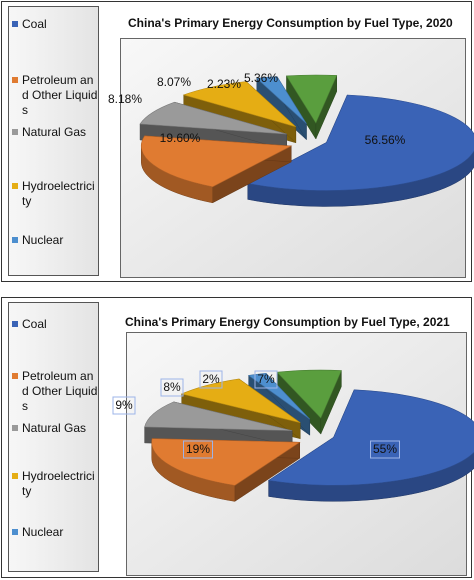 The width and height of the screenshot is (474, 580). What do you see at coordinates (385, 140) in the screenshot?
I see `data-label-coal: 56.56%` at bounding box center [385, 140].